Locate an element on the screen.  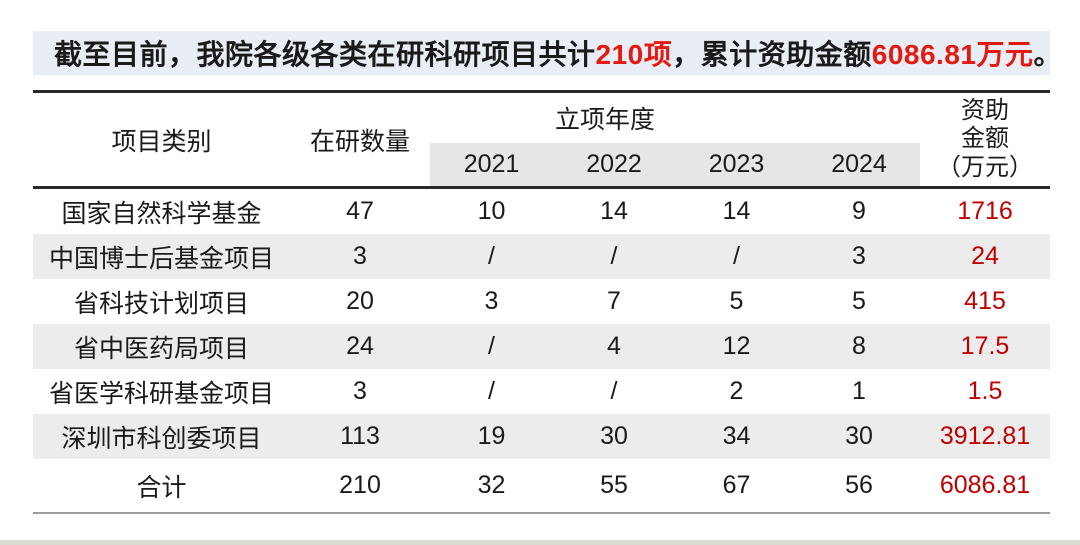
cell-2024: 9 is located at coordinates (859, 211).